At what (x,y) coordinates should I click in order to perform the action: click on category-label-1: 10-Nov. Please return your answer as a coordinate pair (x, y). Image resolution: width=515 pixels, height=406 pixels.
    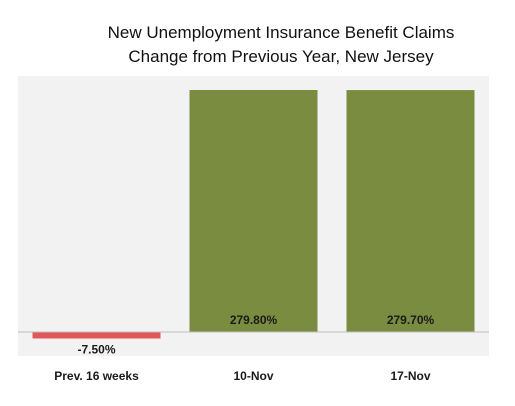
    Looking at the image, I should click on (253, 376).